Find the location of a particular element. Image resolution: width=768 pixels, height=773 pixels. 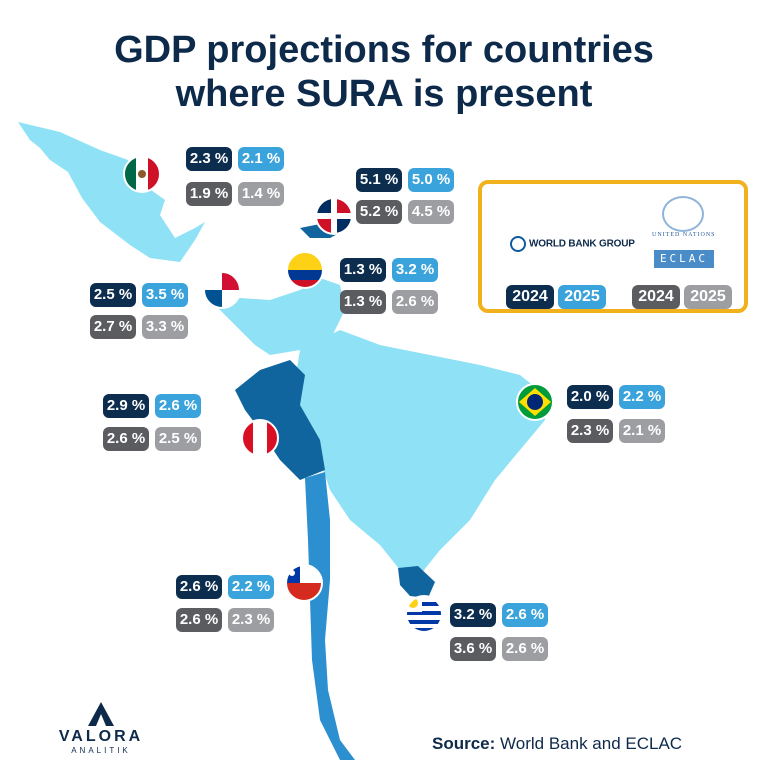

panama-flag-icon is located at coordinates (222, 290).